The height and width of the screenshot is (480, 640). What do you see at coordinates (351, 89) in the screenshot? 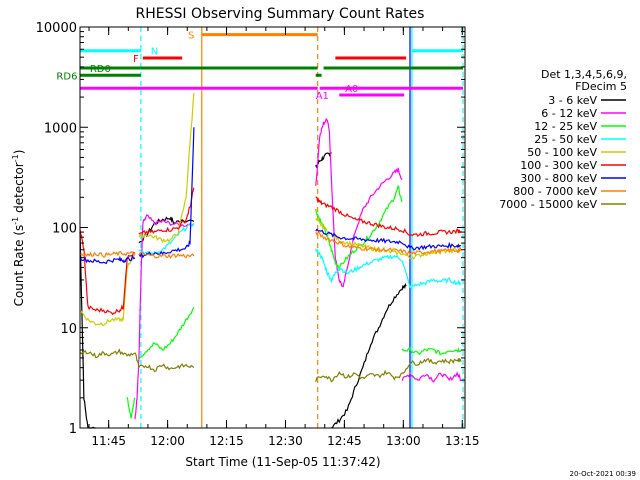
I see `flag-label: A0` at bounding box center [351, 89].